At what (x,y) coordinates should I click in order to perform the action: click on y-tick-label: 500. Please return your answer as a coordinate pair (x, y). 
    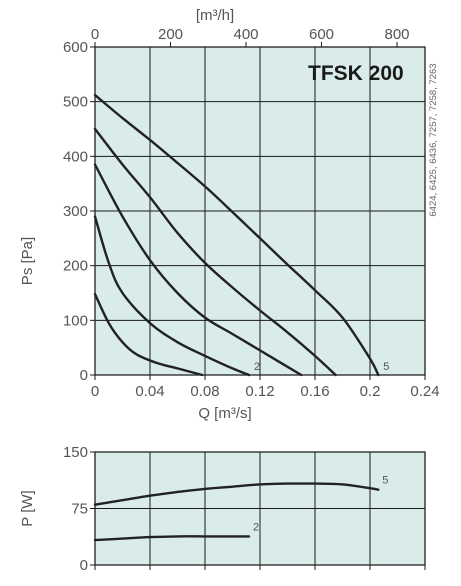
    Looking at the image, I should click on (75, 102).